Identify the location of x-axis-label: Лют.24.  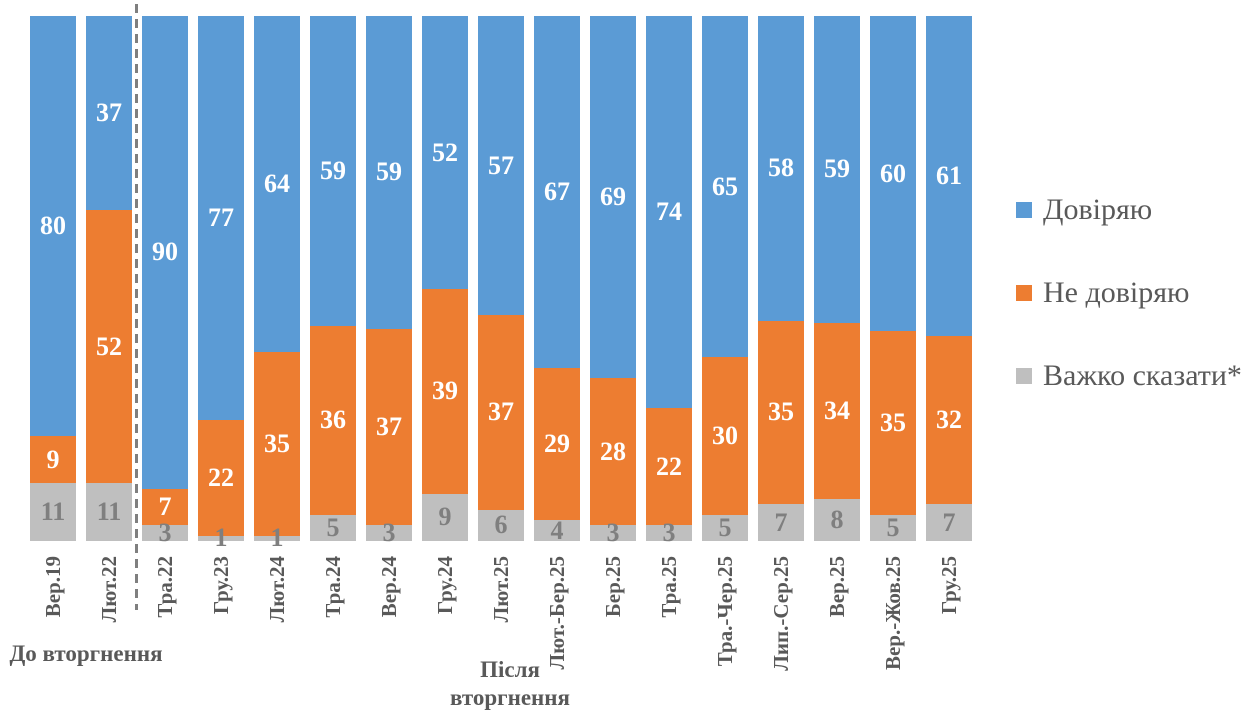
(277, 589).